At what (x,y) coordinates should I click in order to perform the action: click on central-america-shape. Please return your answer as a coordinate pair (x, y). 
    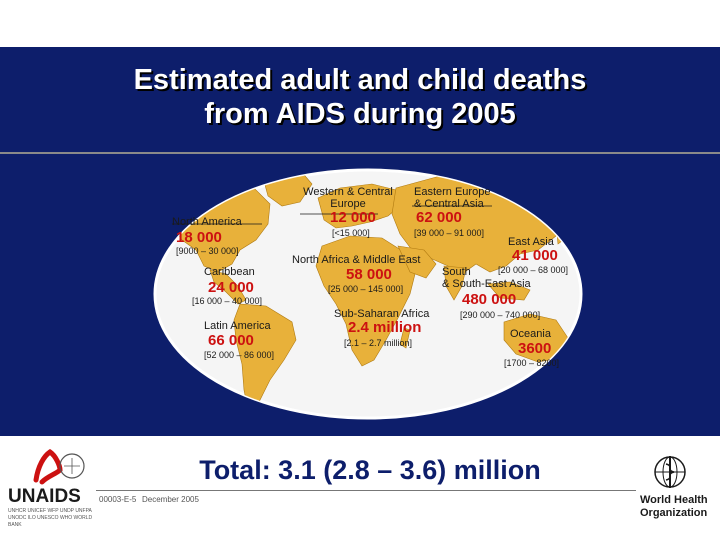
    Looking at the image, I should click on (228, 287).